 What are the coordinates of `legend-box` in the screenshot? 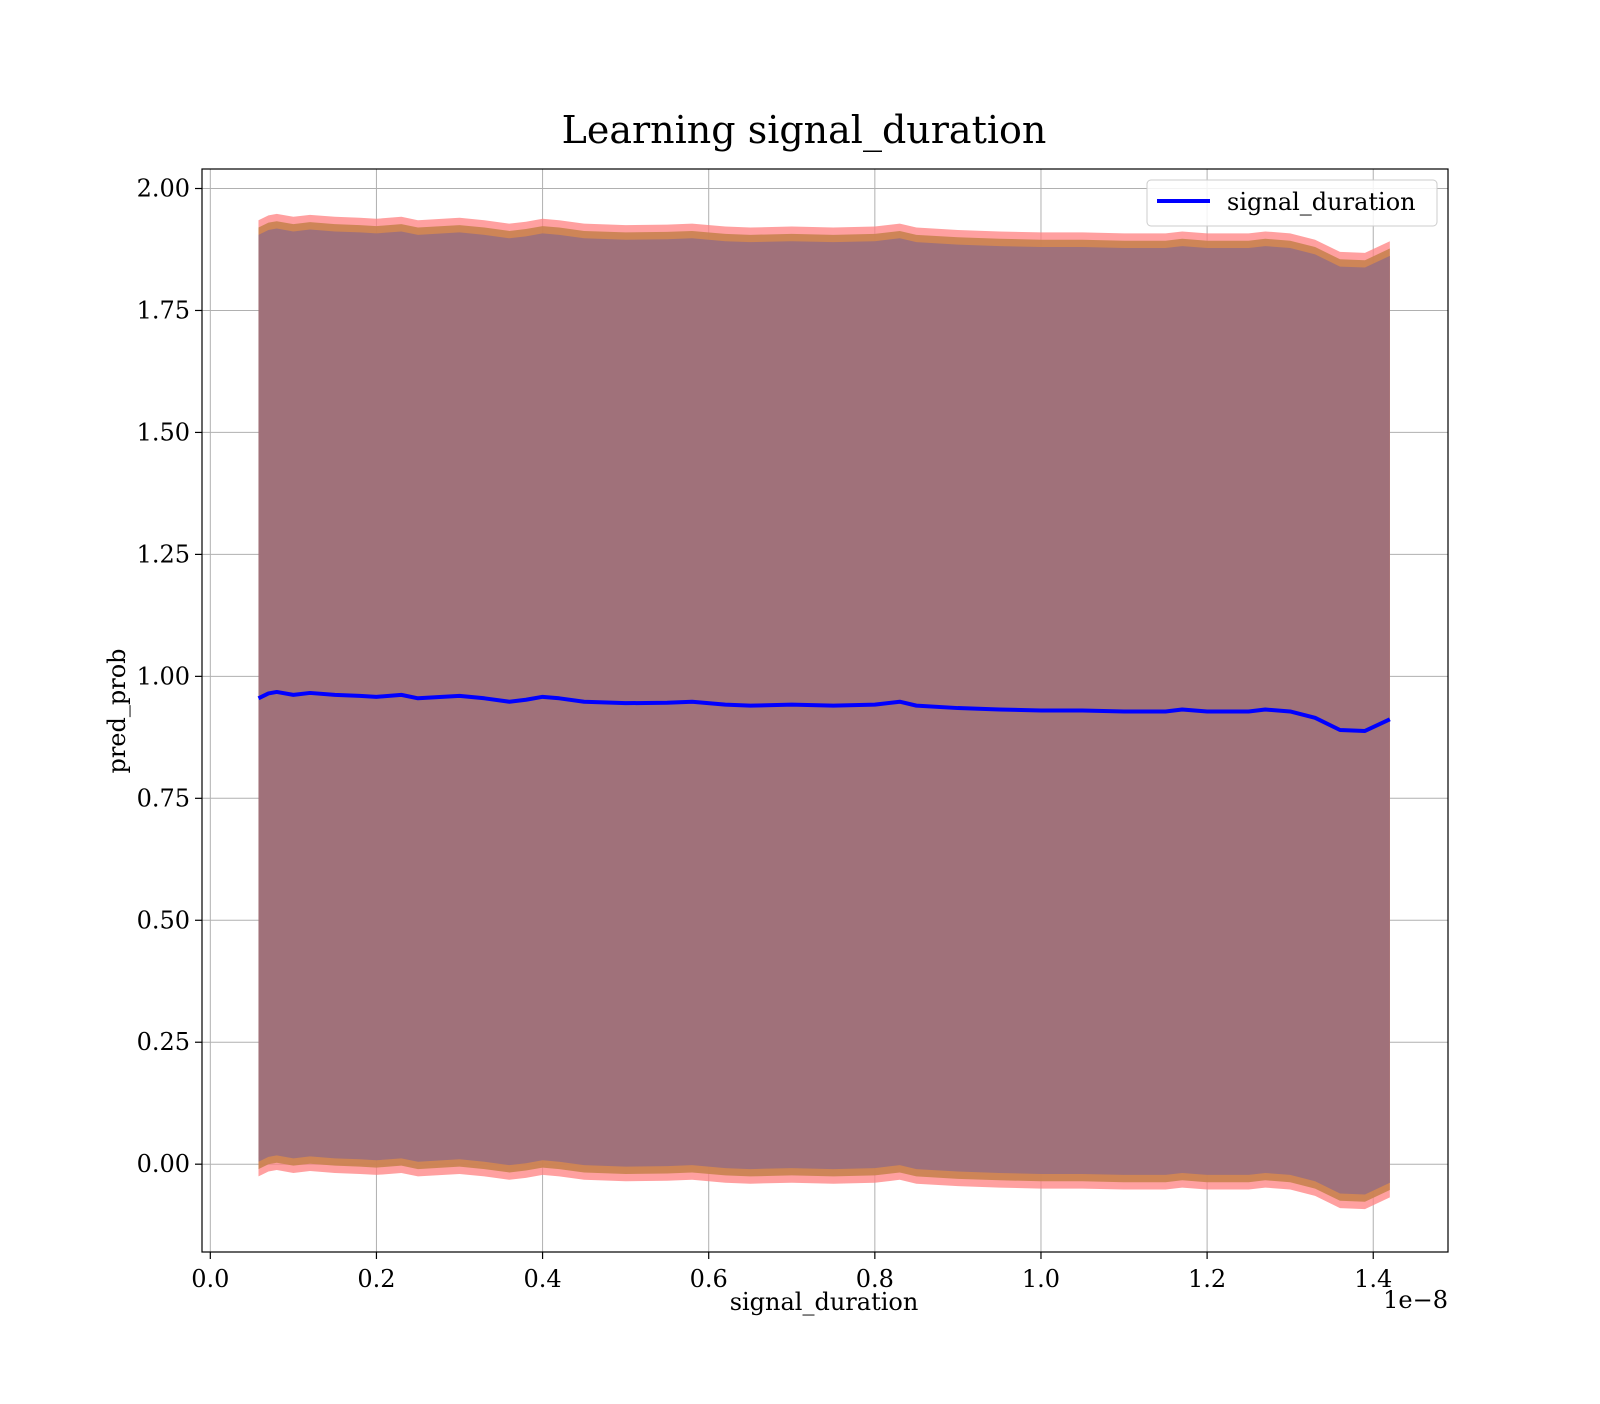 It's located at (1292, 203).